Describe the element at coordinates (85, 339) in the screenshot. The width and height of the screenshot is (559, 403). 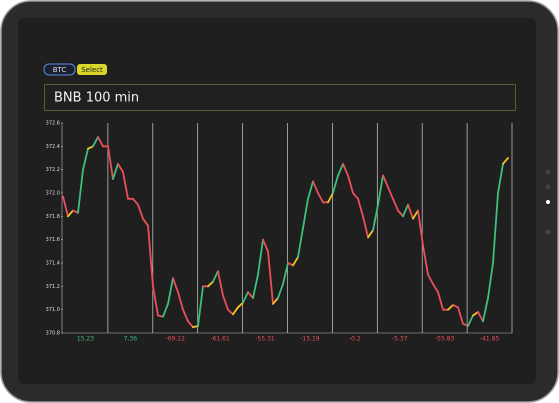
I see `period-change: 15.23` at that location.